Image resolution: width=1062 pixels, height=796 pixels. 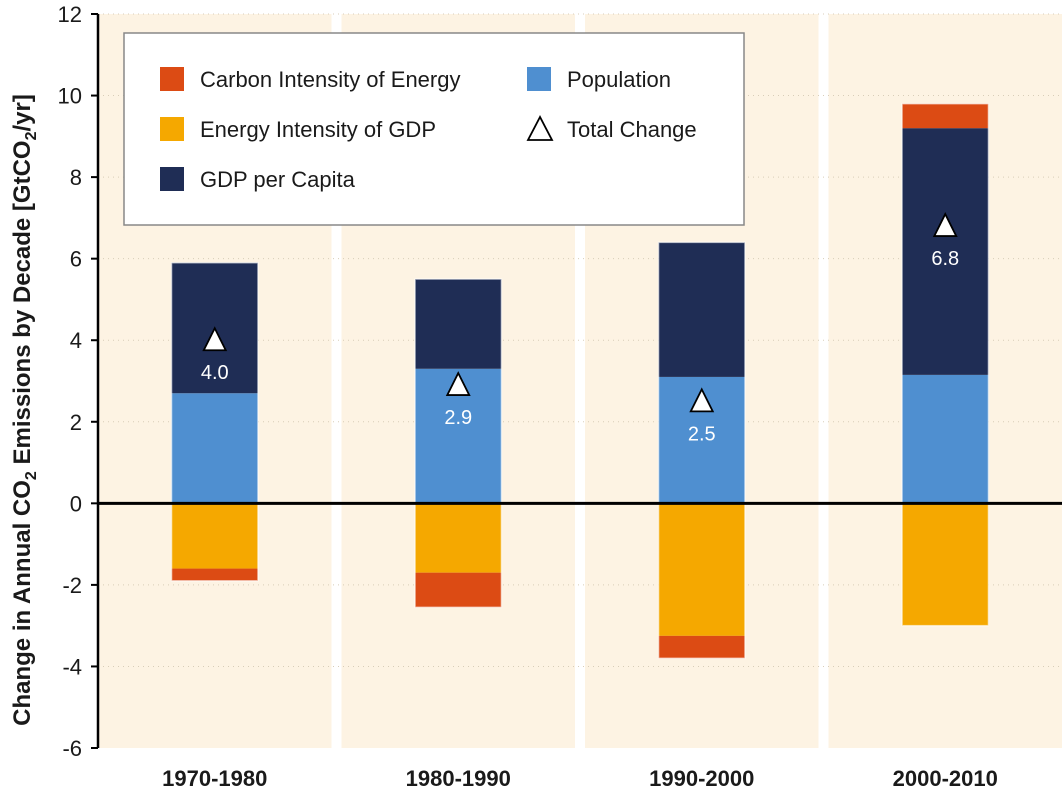 I want to click on total-change-value: 6.8, so click(x=945, y=259).